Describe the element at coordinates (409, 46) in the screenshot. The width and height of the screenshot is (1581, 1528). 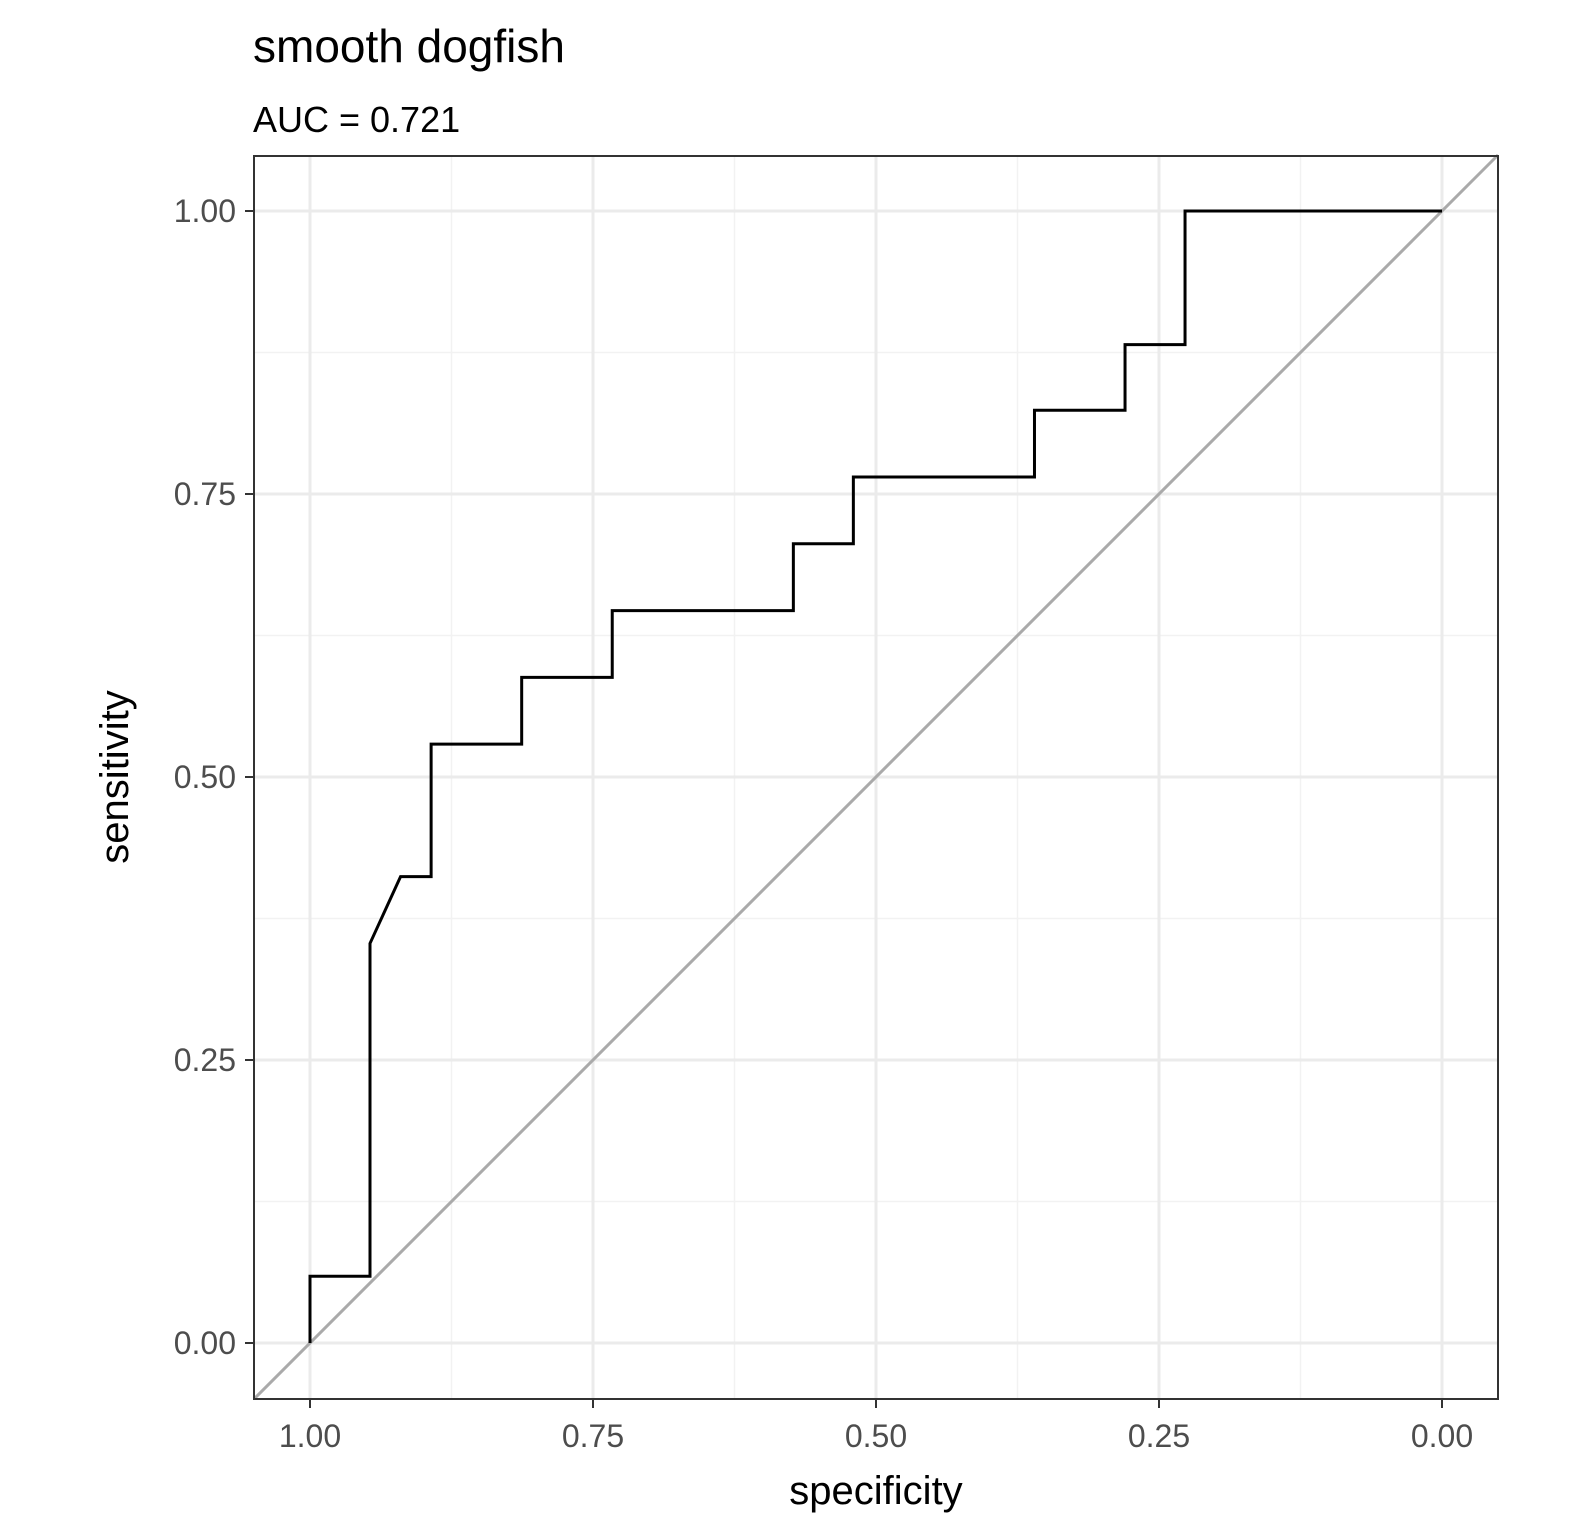
I see `chart-title: smooth dogfish` at that location.